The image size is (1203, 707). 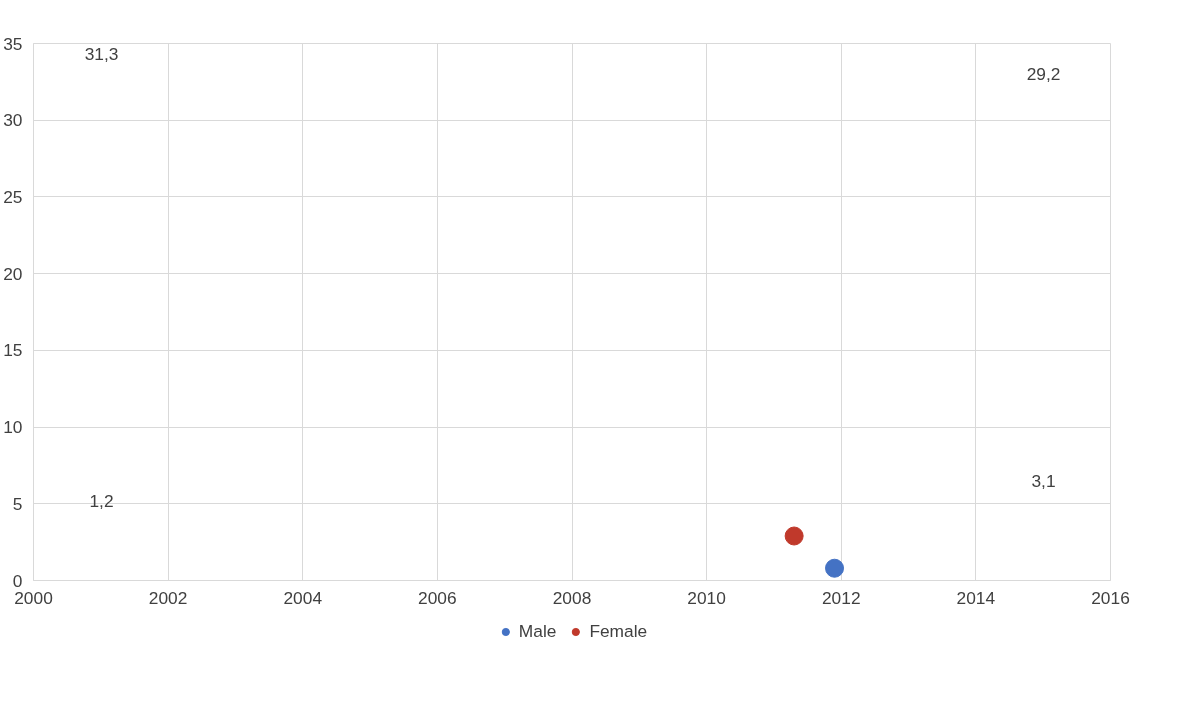 I want to click on x-tick-label: 2002, so click(x=168, y=597).